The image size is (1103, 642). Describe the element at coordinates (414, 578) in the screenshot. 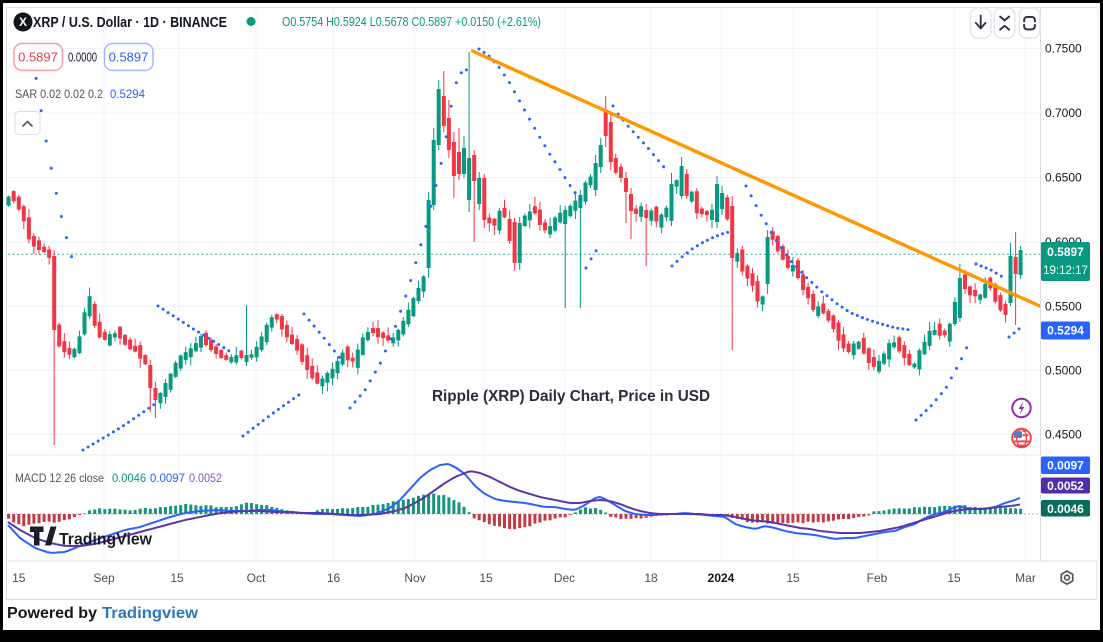

I see `svg-text: Nov` at that location.